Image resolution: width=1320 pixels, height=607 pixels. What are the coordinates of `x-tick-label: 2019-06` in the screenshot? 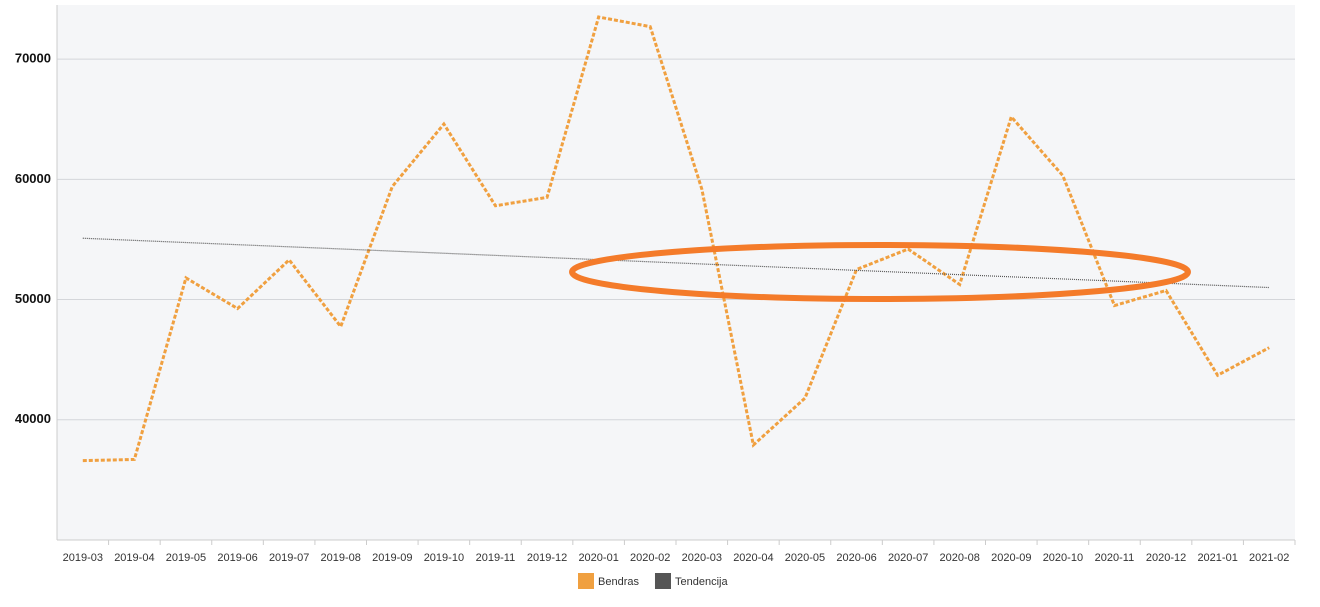 It's located at (237, 558).